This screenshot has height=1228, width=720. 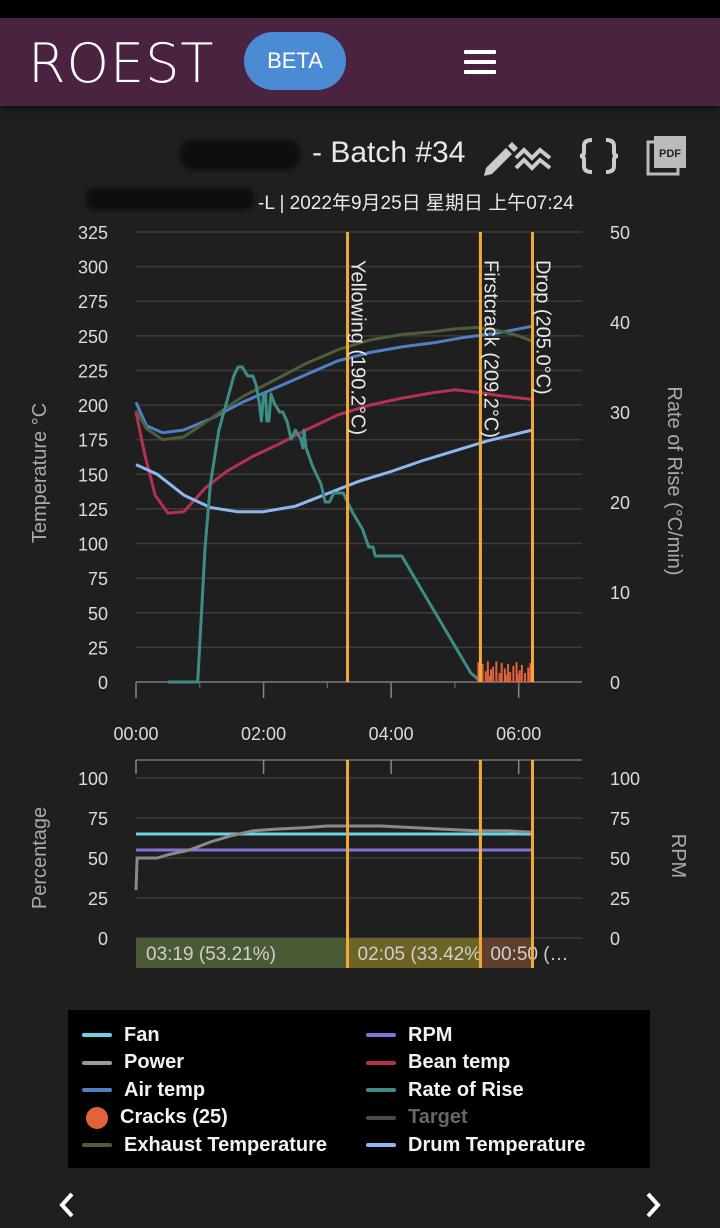 I want to click on y-tick-label: 200, so click(x=93, y=406).